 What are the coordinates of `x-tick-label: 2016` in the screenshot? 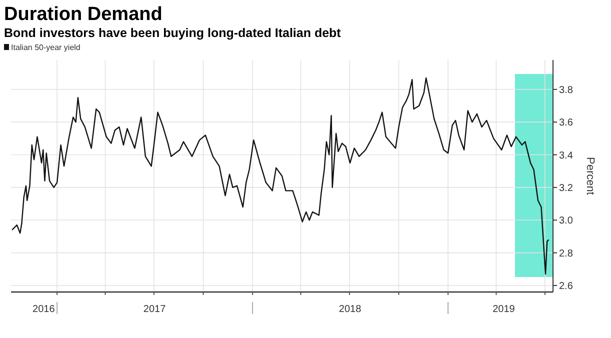 It's located at (44, 309).